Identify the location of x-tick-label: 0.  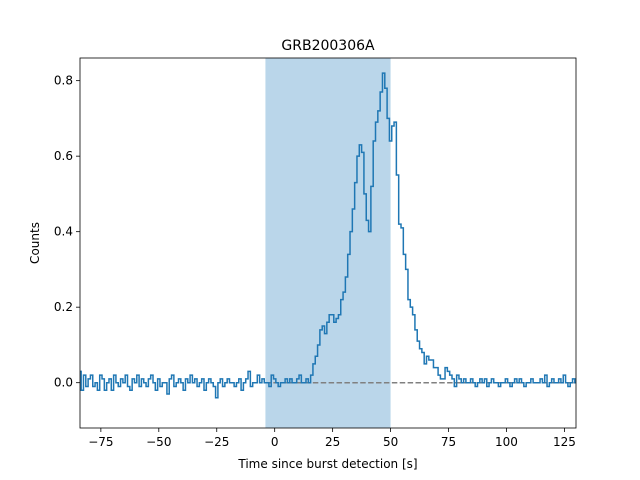
(275, 442).